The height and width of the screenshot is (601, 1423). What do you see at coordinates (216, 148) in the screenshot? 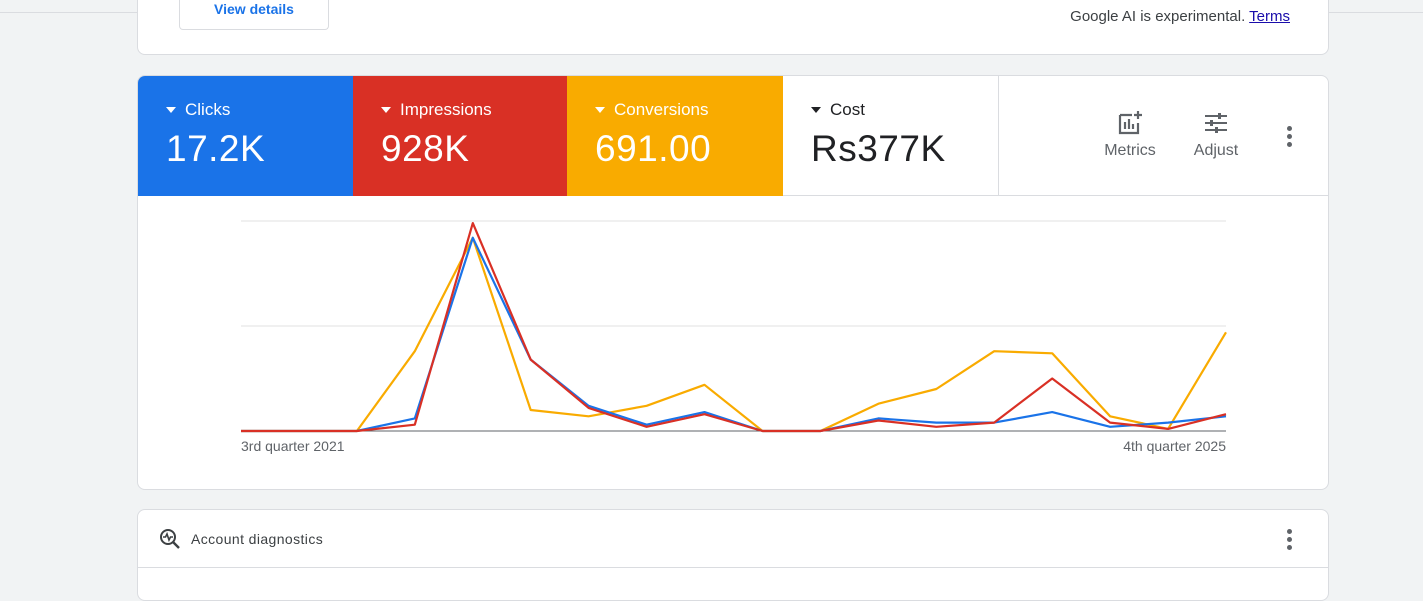
I see `scorecard-value: 17.2K` at bounding box center [216, 148].